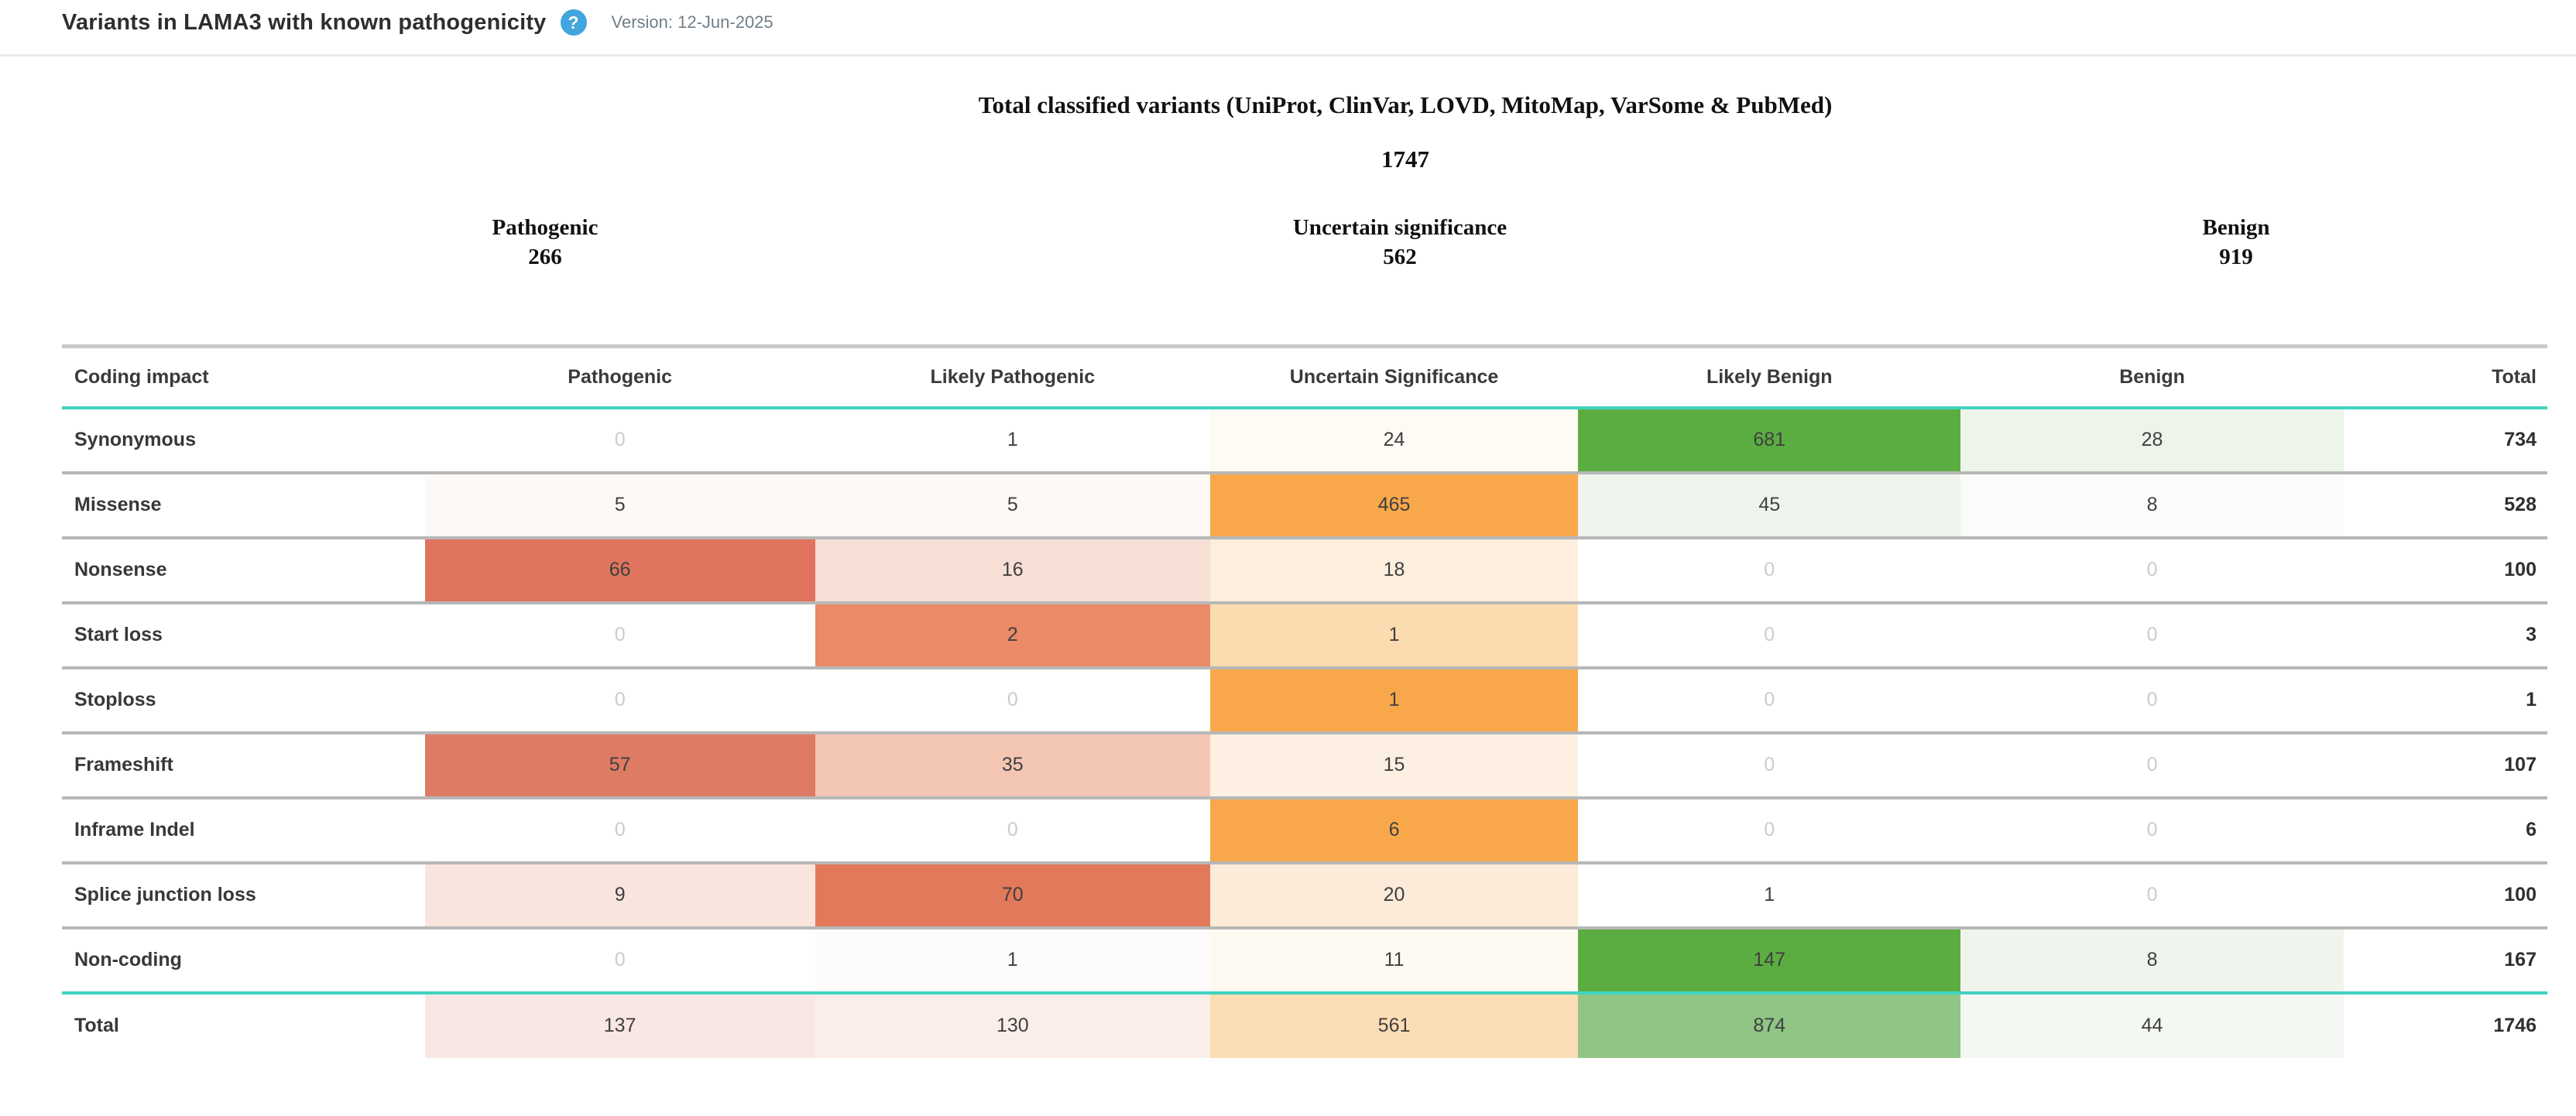 This screenshot has width=2576, height=1116. I want to click on count-cell: 20, so click(1394, 895).